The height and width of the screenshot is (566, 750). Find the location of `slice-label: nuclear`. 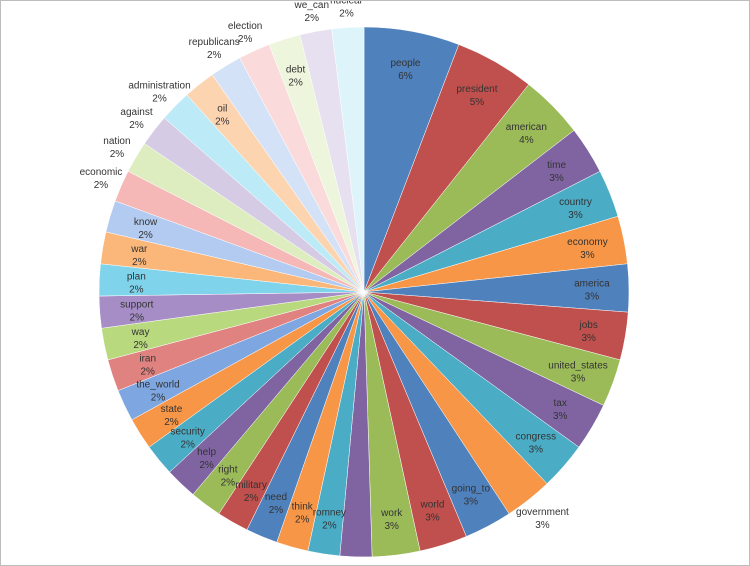

slice-label: nuclear is located at coordinates (346, 4).